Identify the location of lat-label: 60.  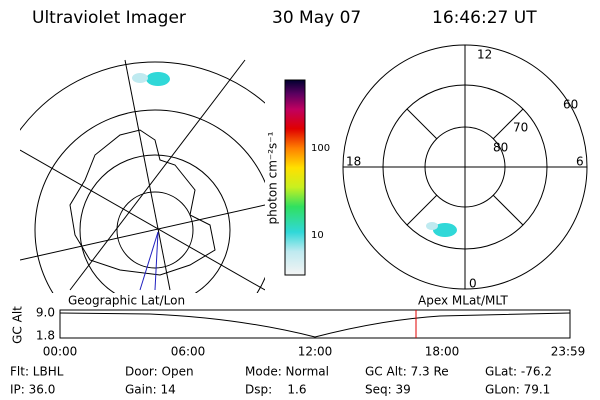
(570, 105).